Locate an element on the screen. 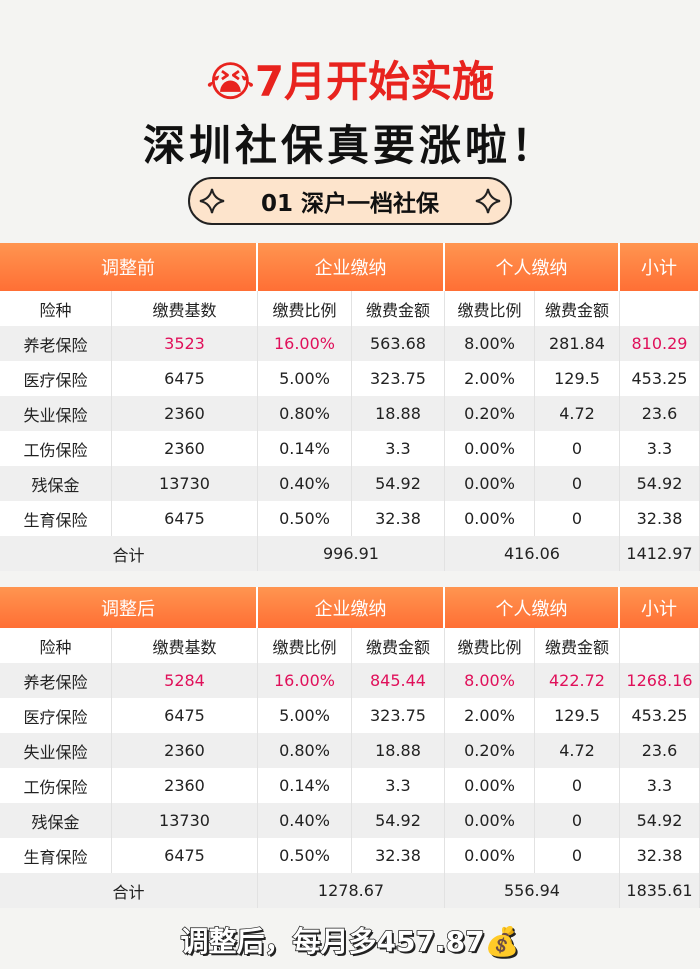  table-cell: 5.00% is located at coordinates (305, 378).